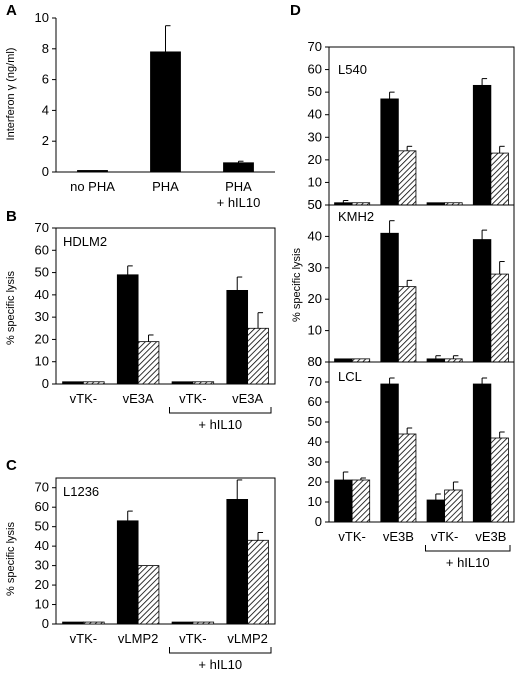 This screenshot has height=676, width=520. Describe the element at coordinates (315, 441) in the screenshot. I see `panel-d-sub3-ytick-label: 40` at that location.